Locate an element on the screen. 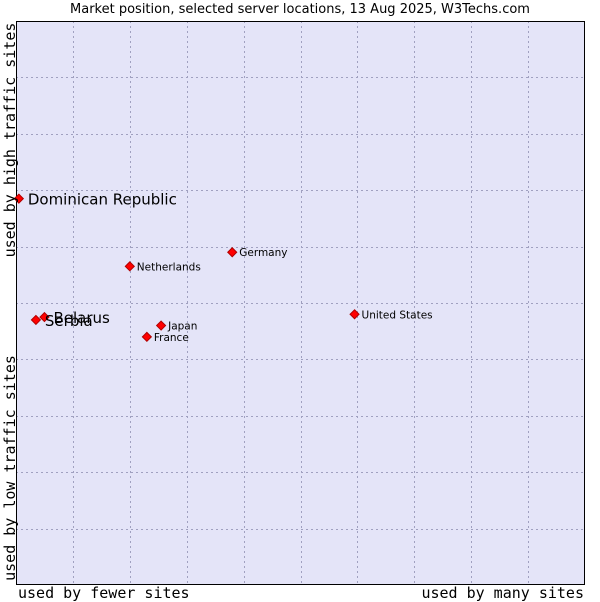 This screenshot has width=600, height=602. point-label-united-states: United States is located at coordinates (397, 315).